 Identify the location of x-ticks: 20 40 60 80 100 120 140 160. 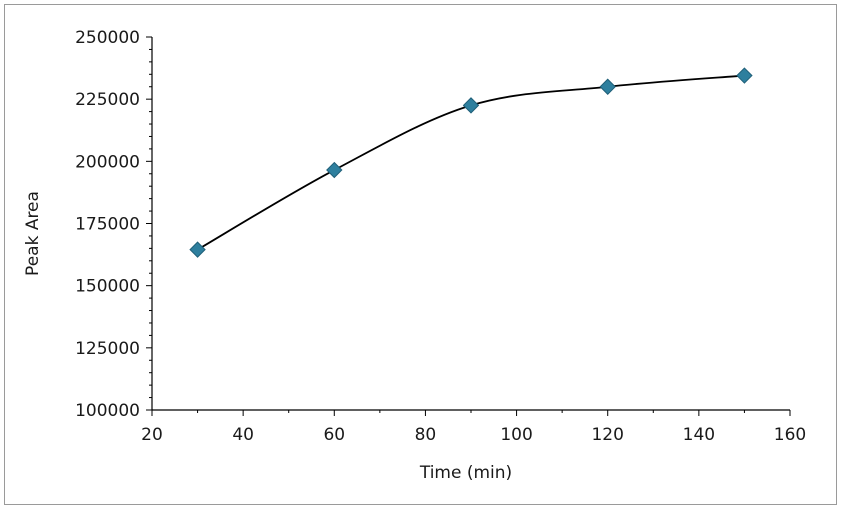
(473, 427).